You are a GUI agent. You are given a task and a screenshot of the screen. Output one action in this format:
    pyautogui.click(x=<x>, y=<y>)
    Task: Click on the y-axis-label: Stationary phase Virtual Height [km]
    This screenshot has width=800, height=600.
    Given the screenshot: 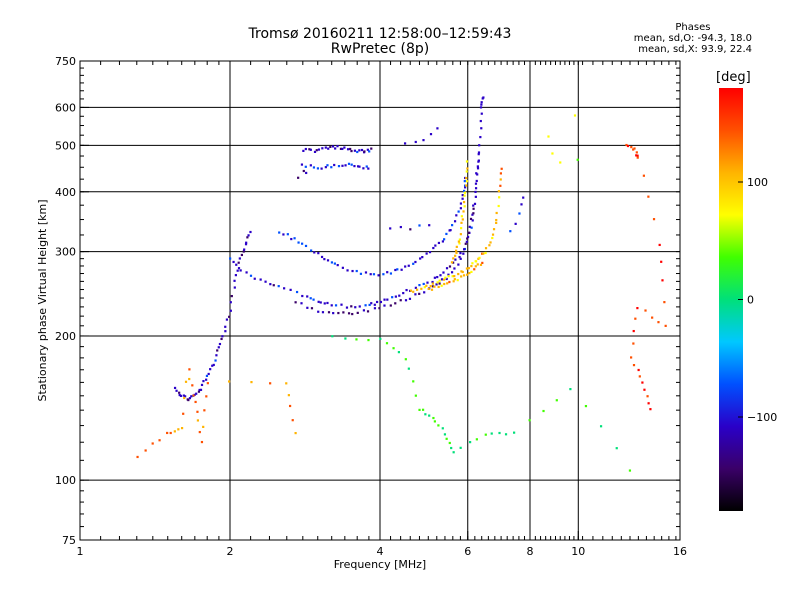 What is the action you would take?
    pyautogui.click(x=42, y=300)
    